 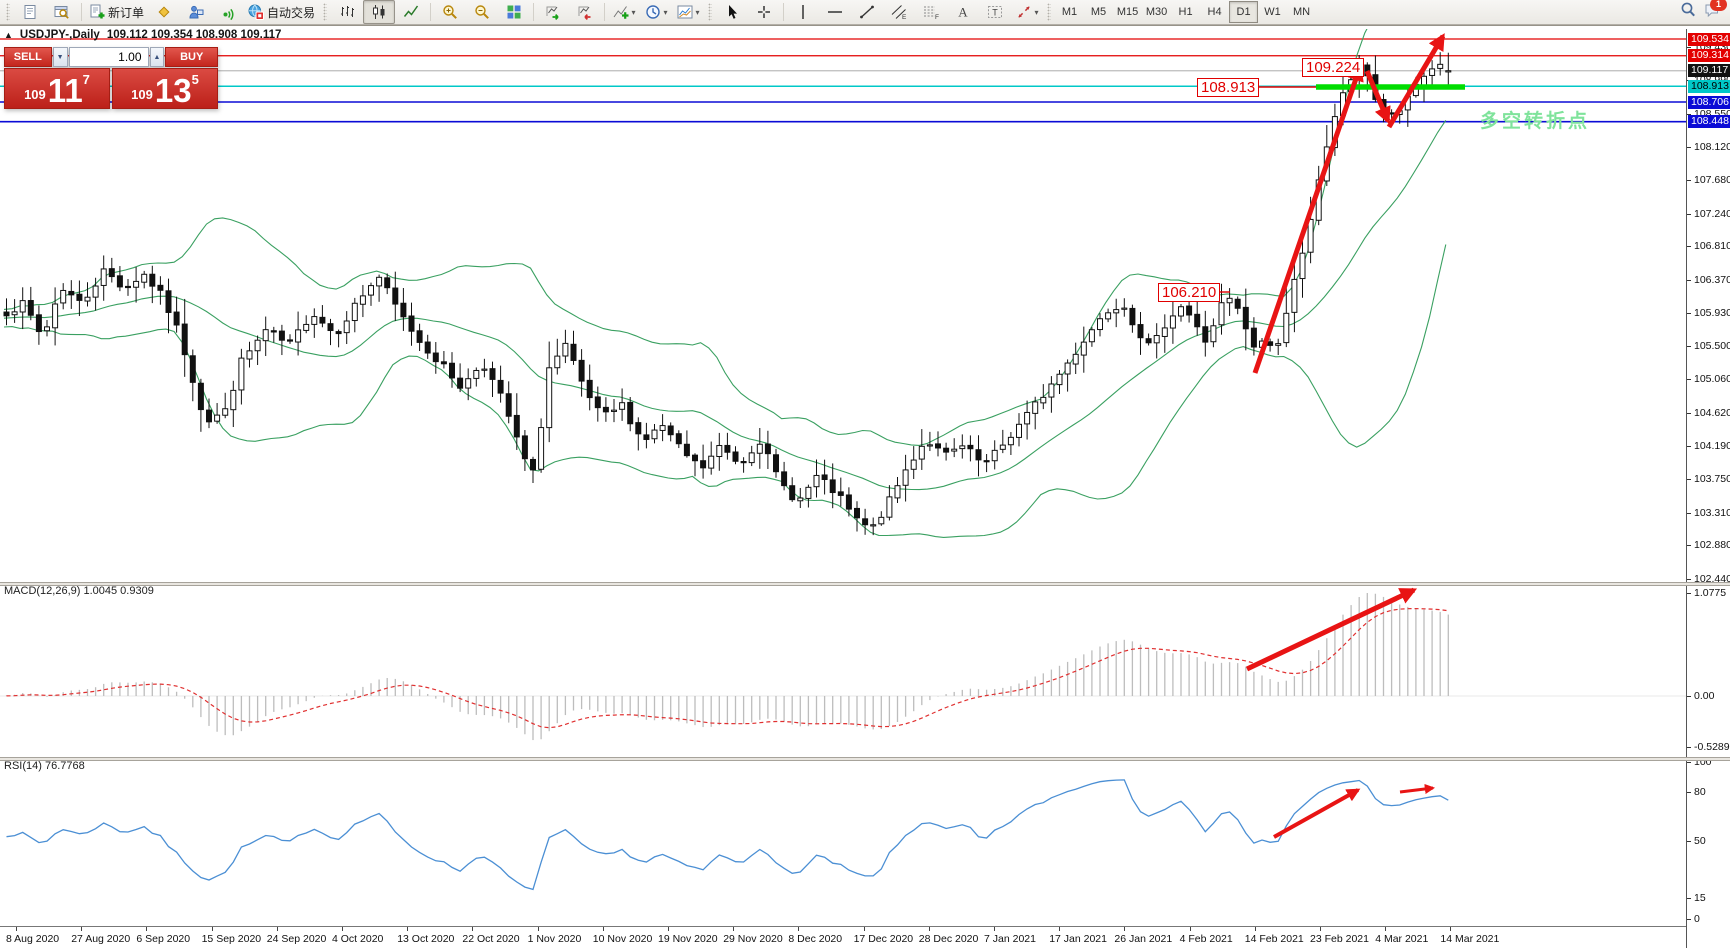 I want to click on volume-decrease-button: ▼, so click(x=60, y=57).